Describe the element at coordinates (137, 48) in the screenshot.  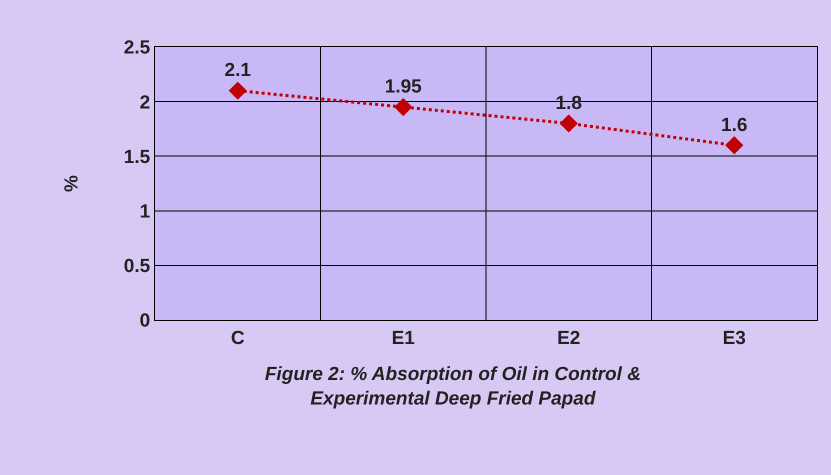
I see `y-tick-label: 2.5` at that location.